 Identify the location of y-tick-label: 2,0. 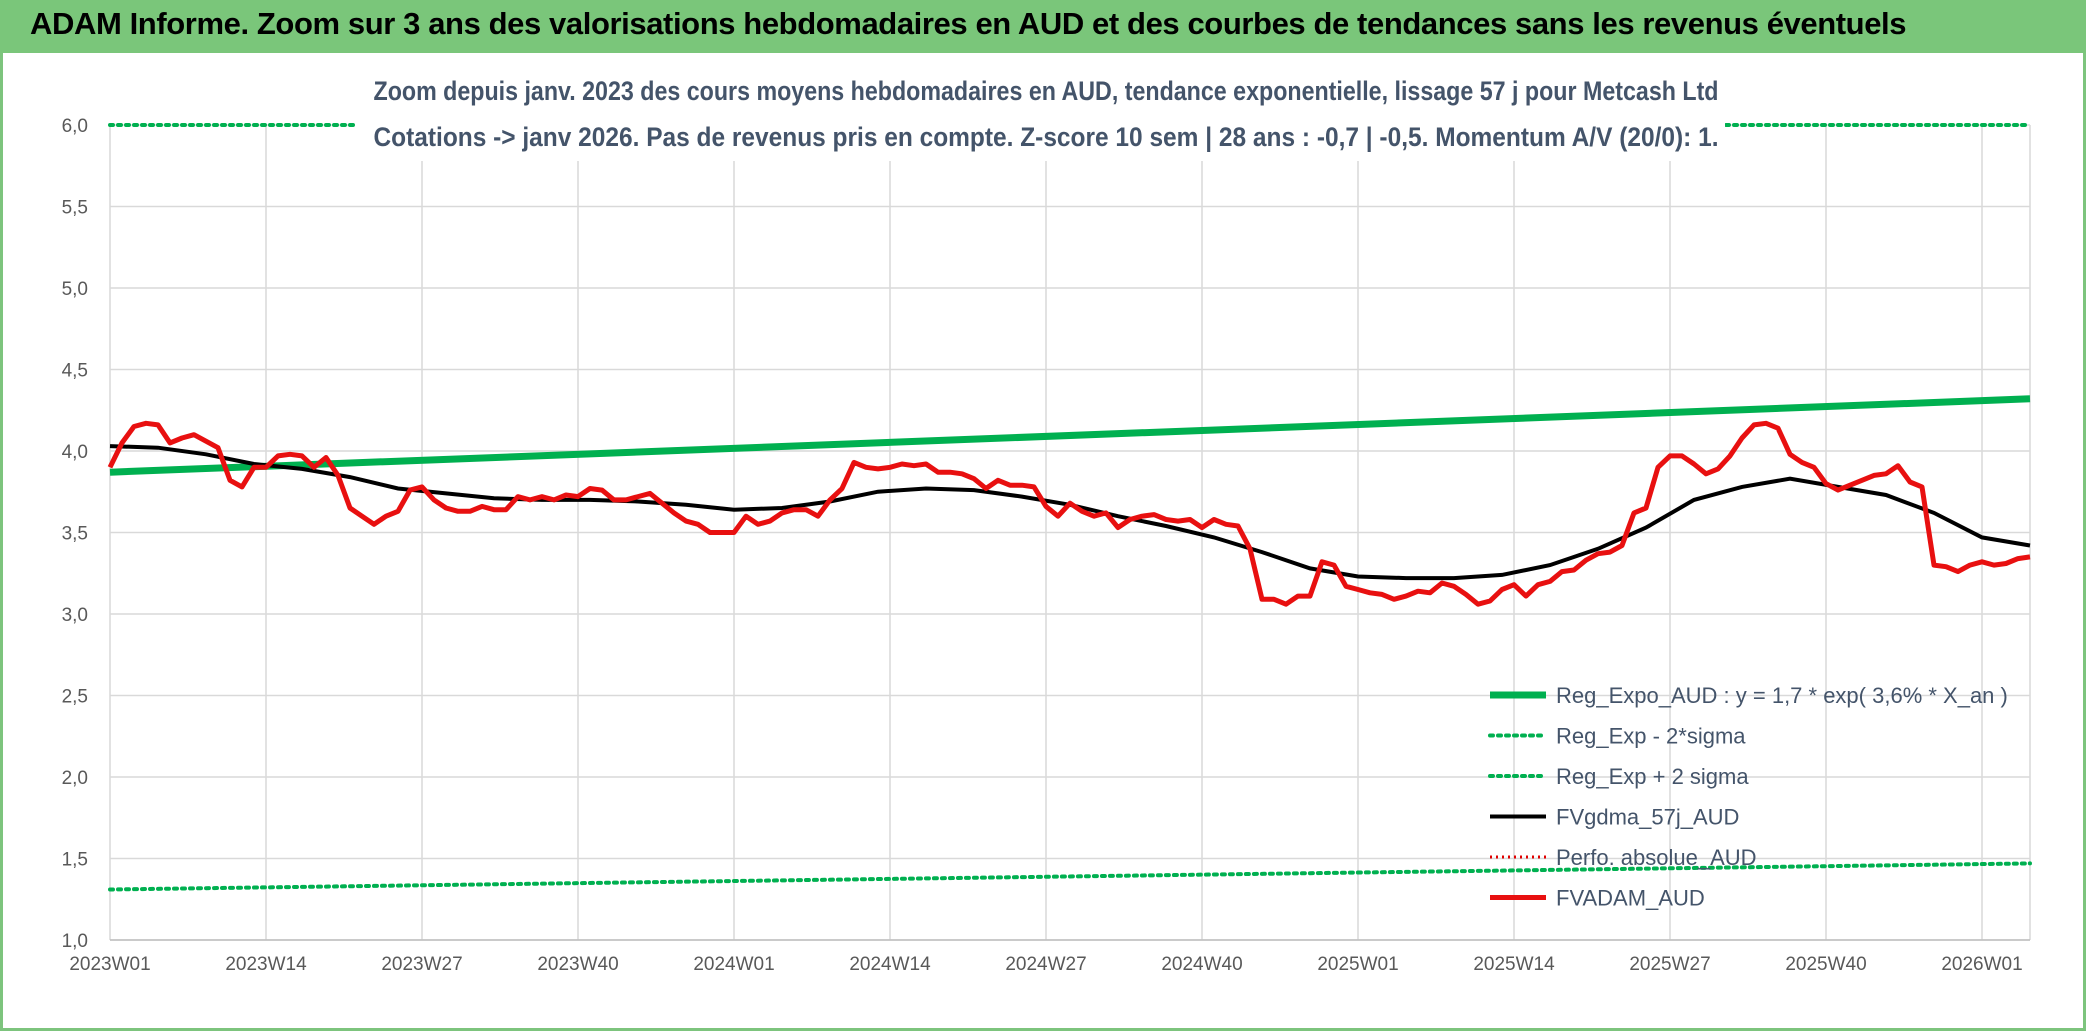
(75, 778).